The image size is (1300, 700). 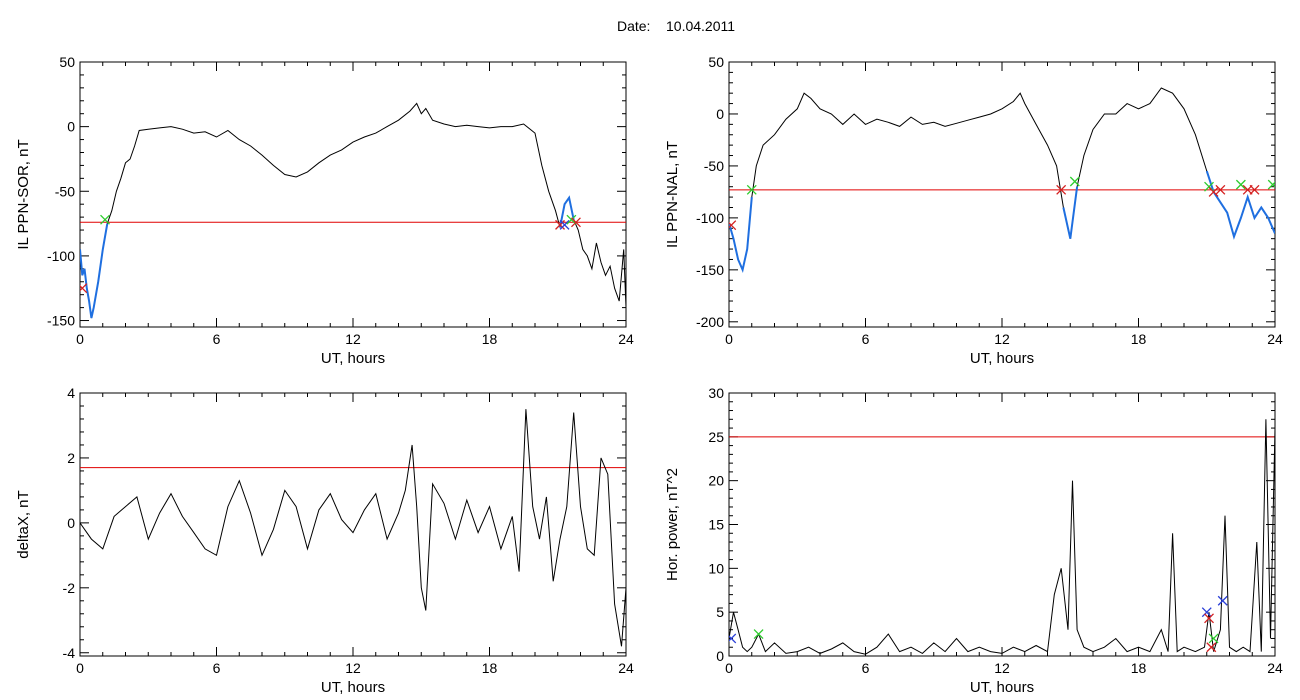 What do you see at coordinates (23, 524) in the screenshot?
I see `y-axis-label: deltaX, nT` at bounding box center [23, 524].